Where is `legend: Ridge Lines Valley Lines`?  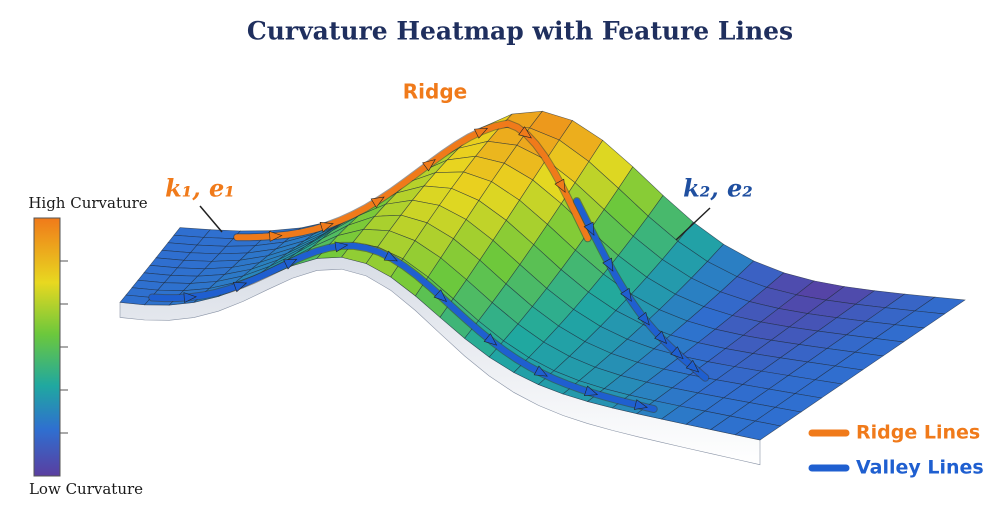
legend: Ridge Lines Valley Lines is located at coordinates (896, 450).